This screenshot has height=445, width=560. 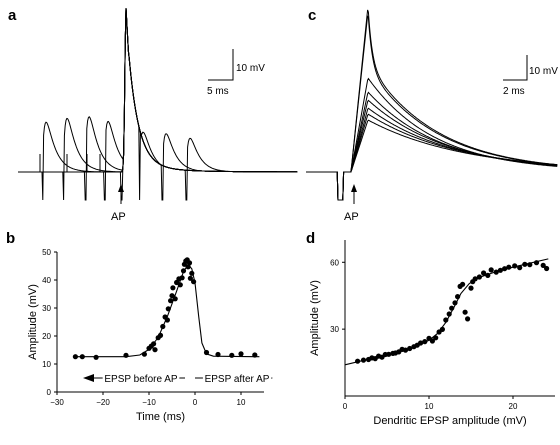 I want to click on chart-b-annotation-before: EPSP before AP, so click(x=141, y=379).